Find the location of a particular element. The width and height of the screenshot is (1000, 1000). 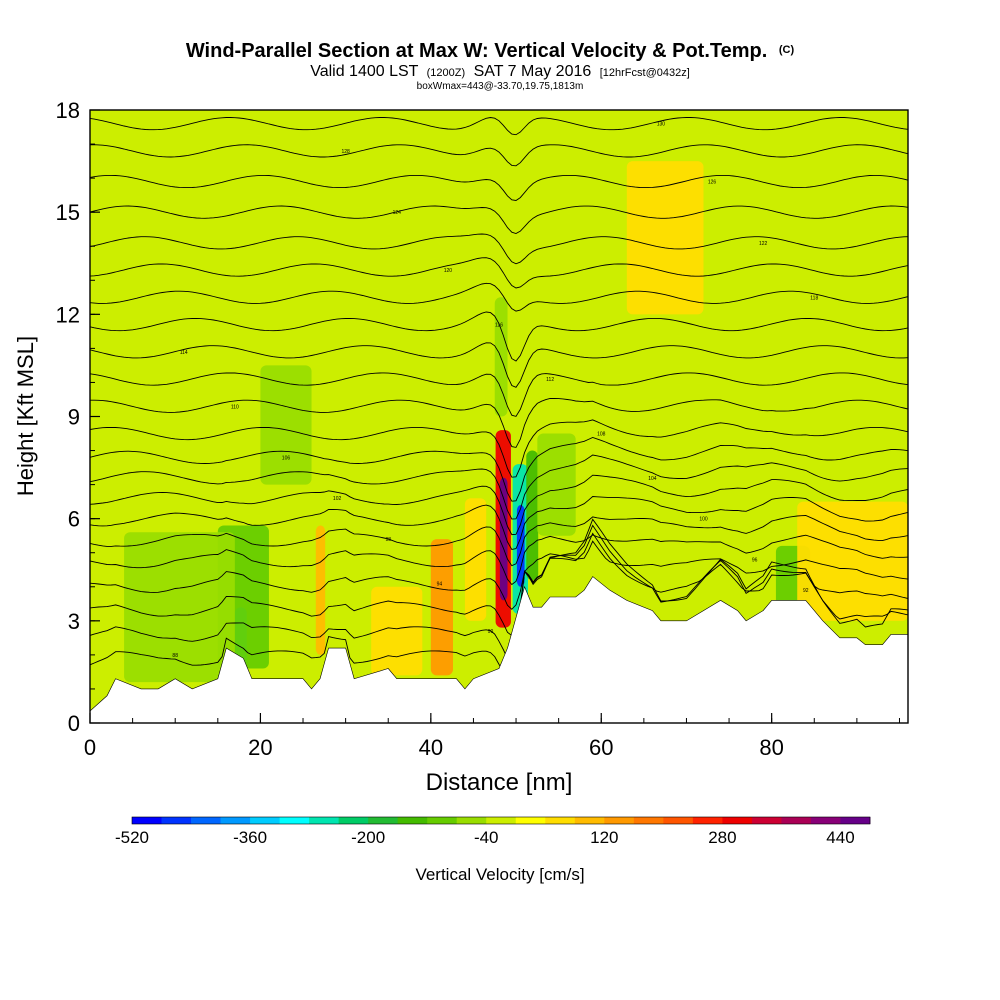

isentrope-label: 122 is located at coordinates (763, 244).